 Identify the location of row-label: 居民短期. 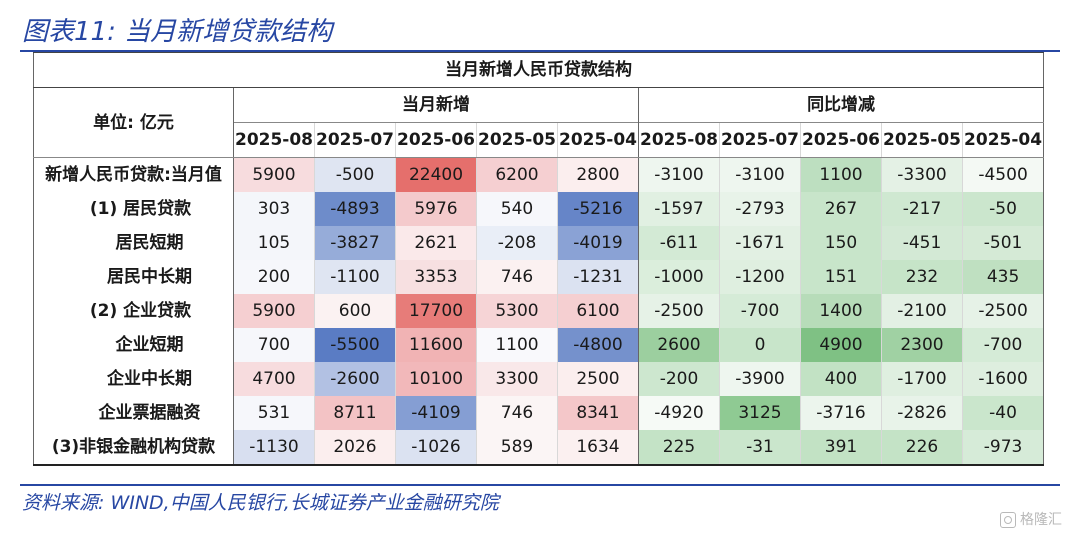
(149, 243).